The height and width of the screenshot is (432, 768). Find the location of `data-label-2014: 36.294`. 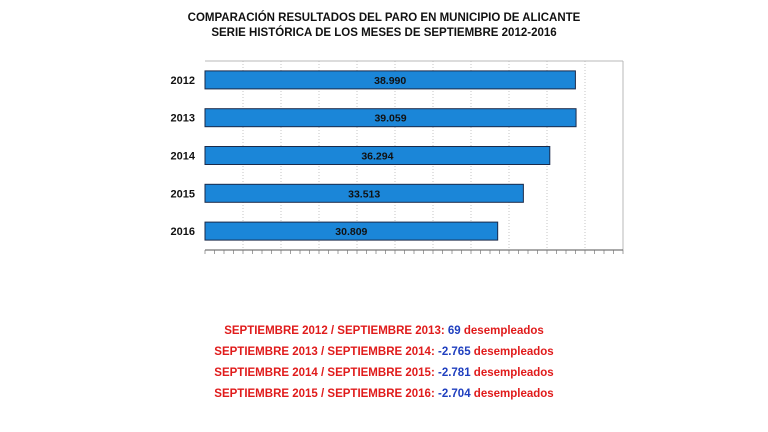

data-label-2014: 36.294 is located at coordinates (377, 157).